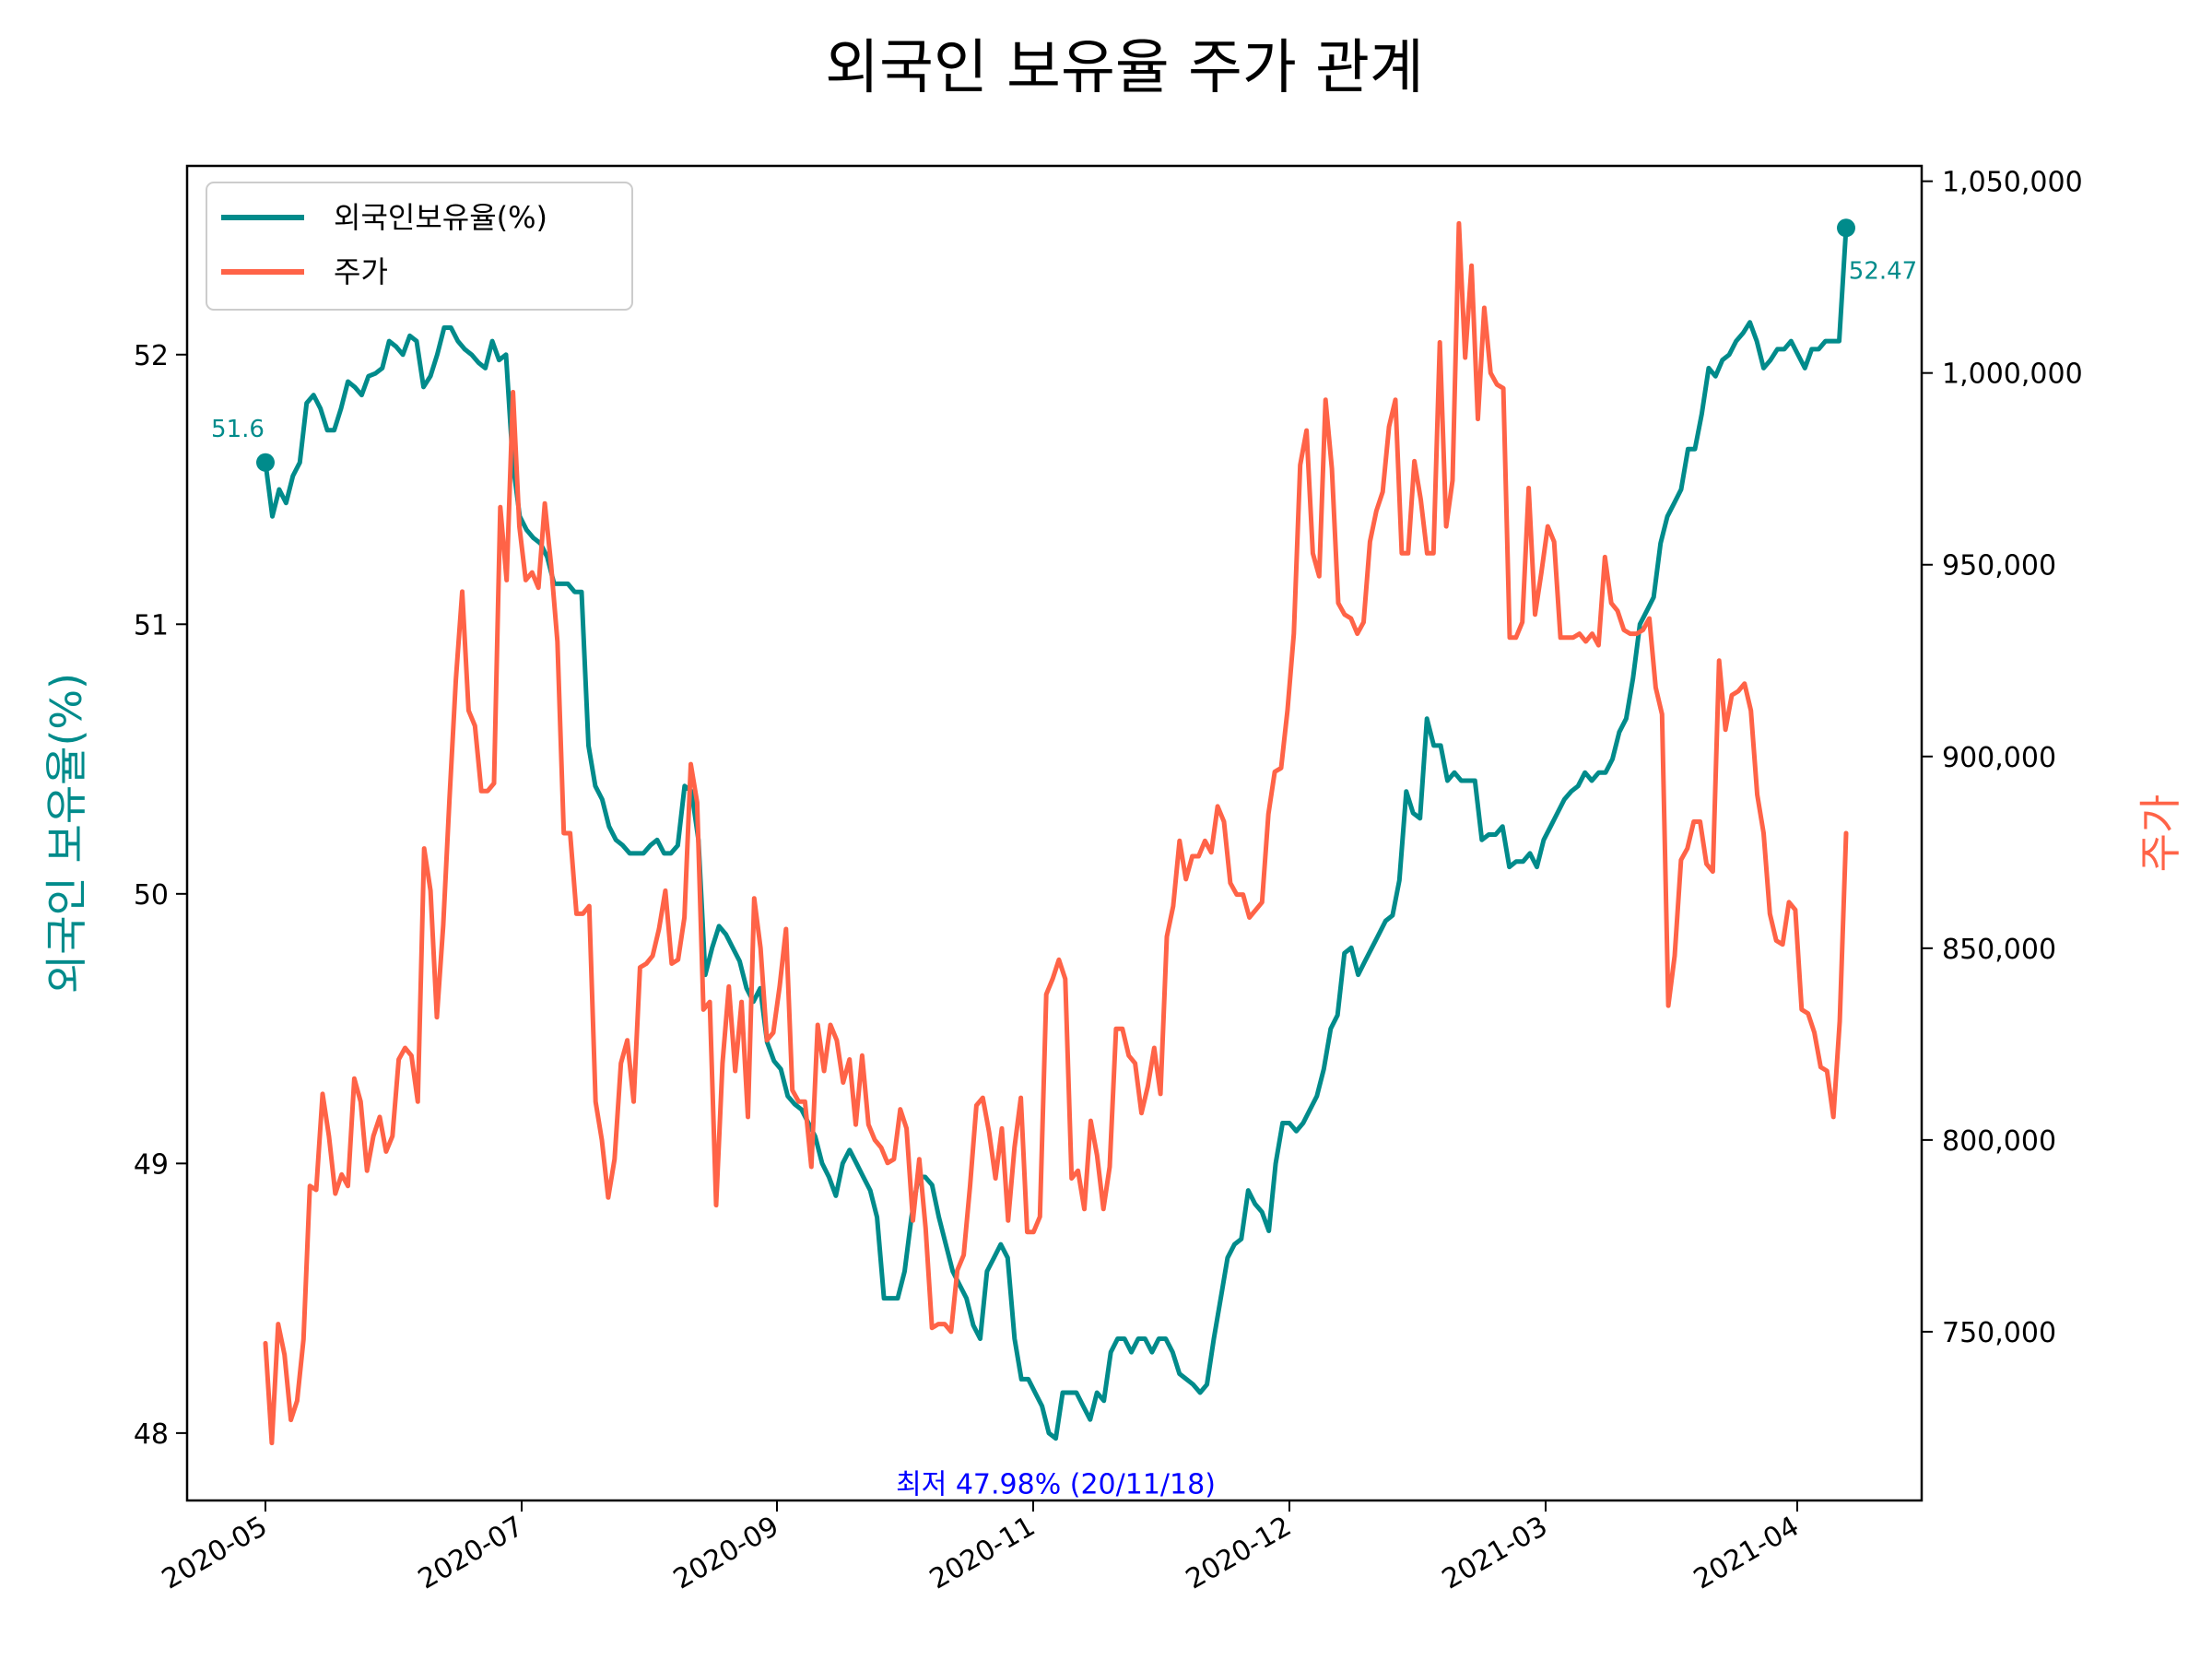 This screenshot has height=1659, width=2212. Describe the element at coordinates (66, 833) in the screenshot. I see `y-left-axis-title: 외국인 보유율(%)` at that location.